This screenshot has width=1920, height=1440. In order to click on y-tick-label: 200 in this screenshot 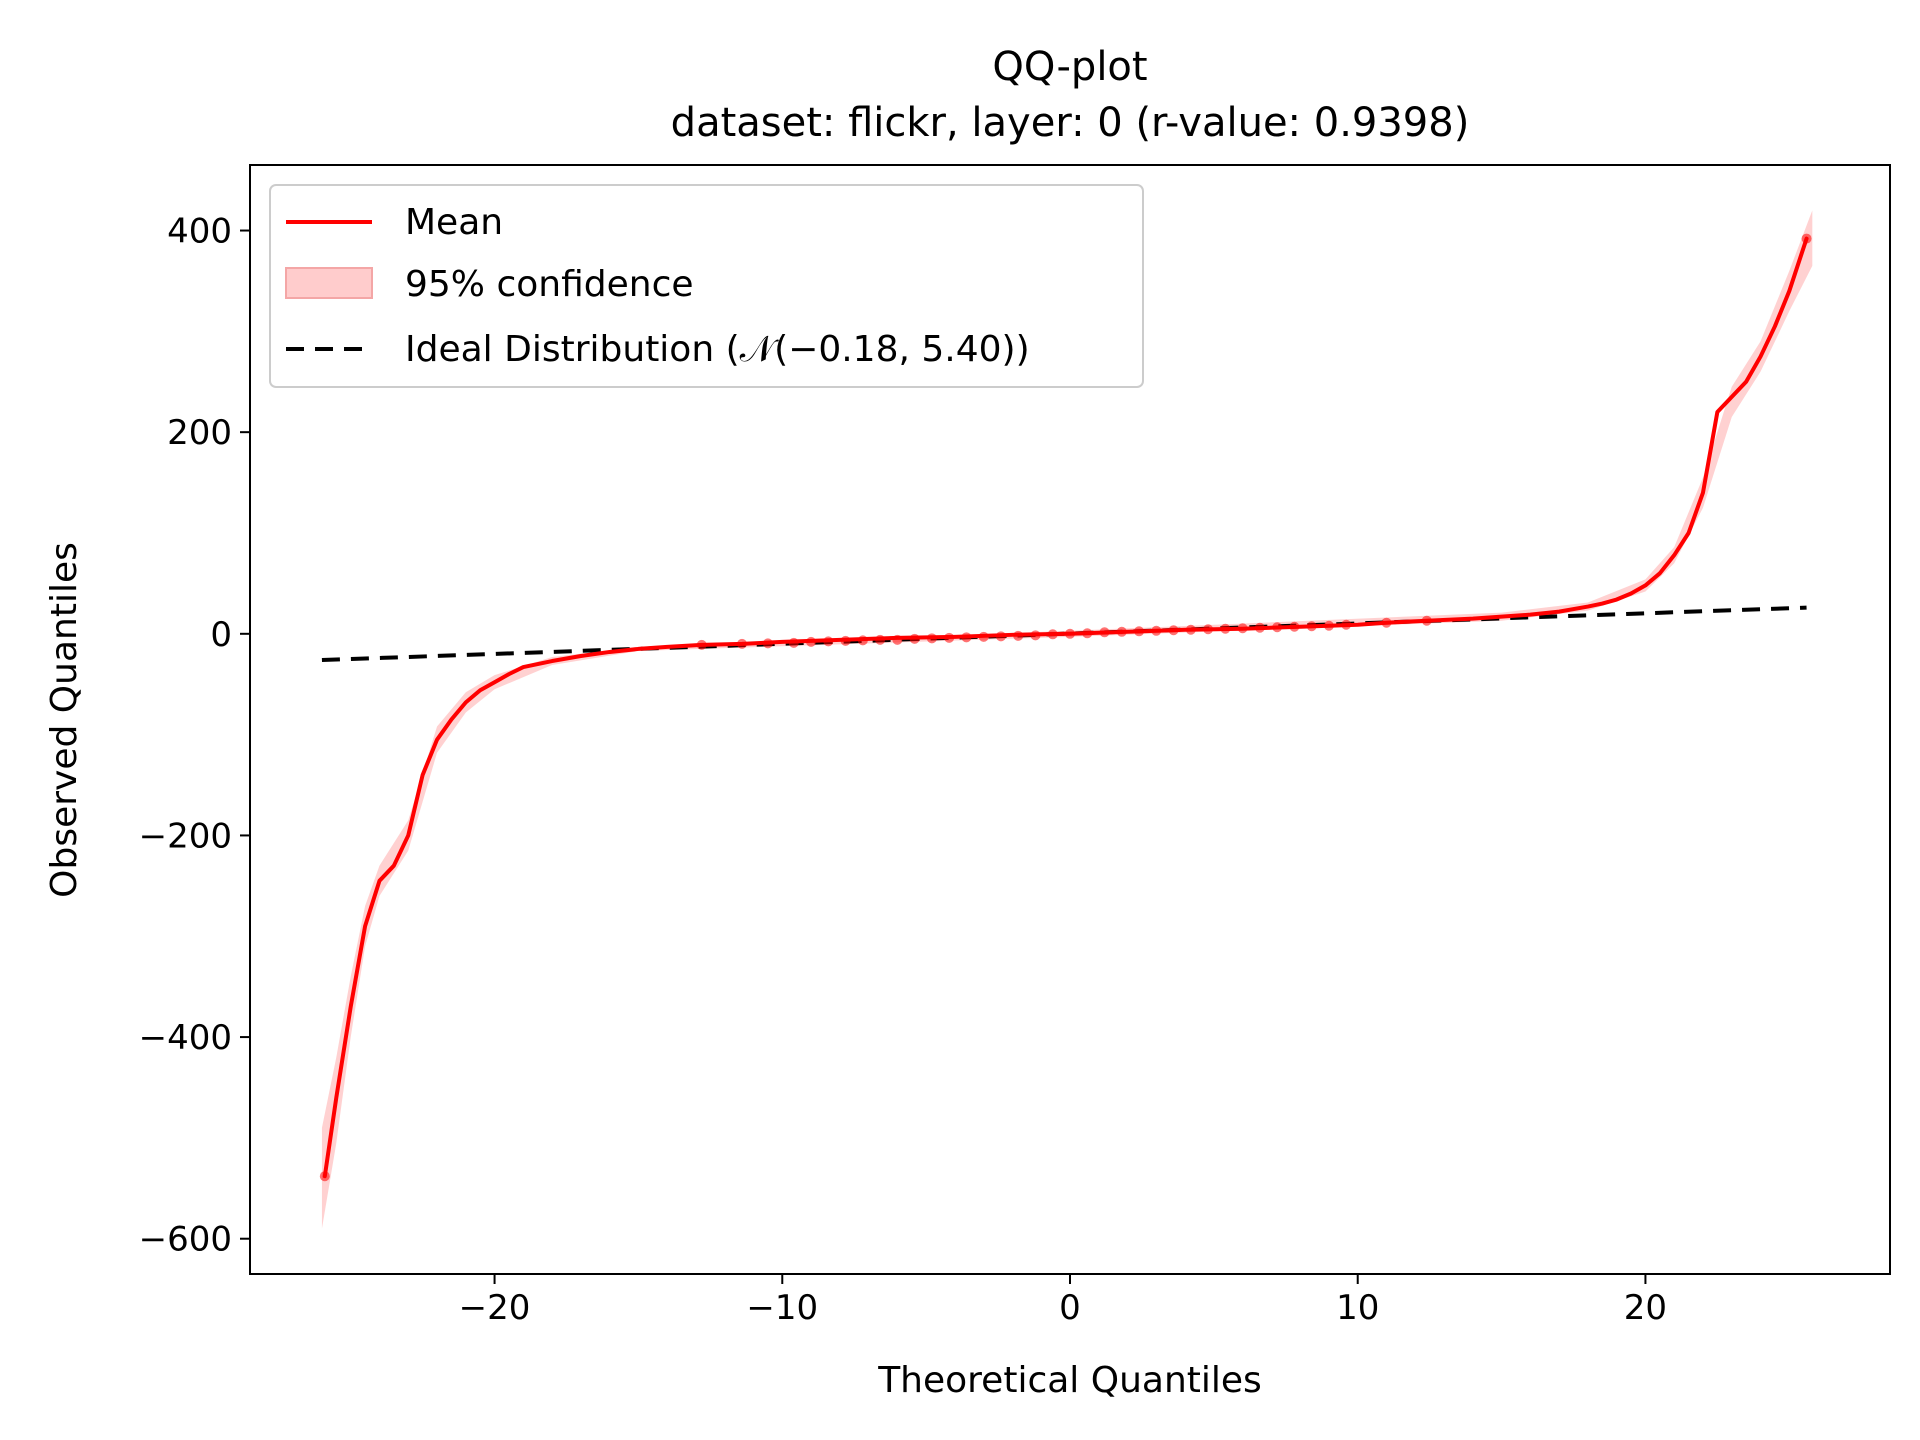, I will do `click(199, 433)`.